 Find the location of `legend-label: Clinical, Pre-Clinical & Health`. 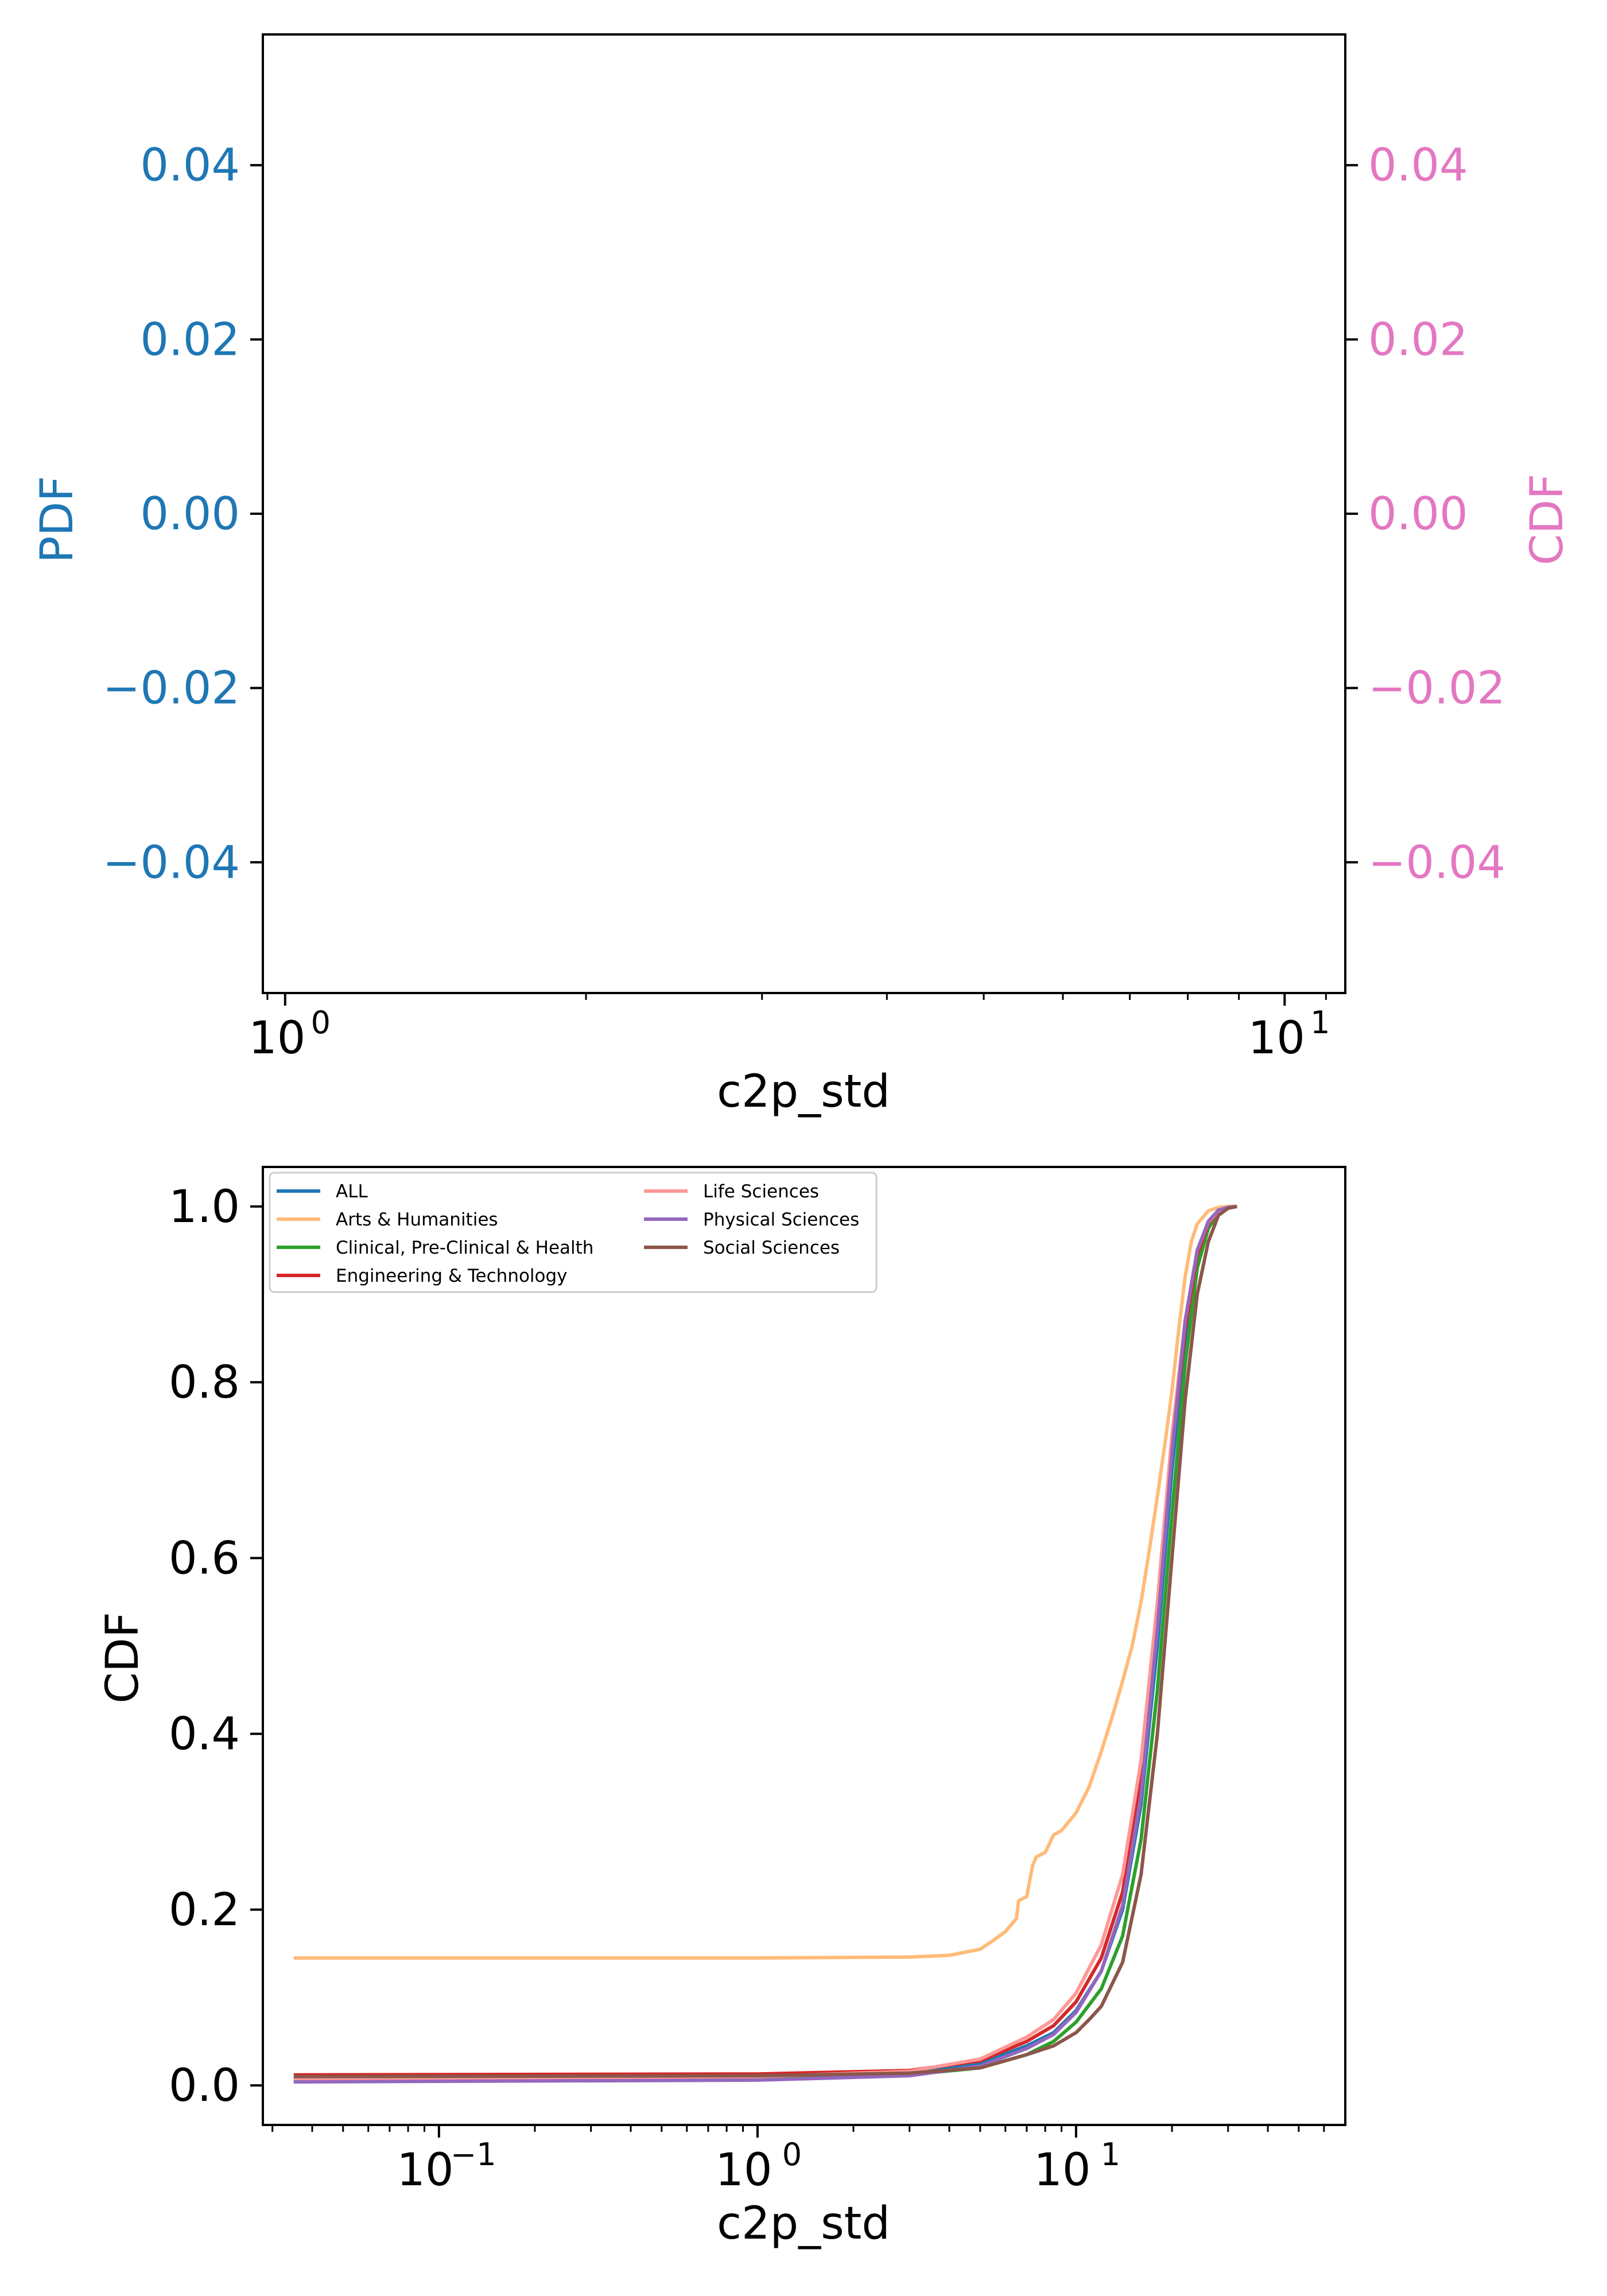

legend-label: Clinical, Pre-Clinical & Health is located at coordinates (464, 1248).